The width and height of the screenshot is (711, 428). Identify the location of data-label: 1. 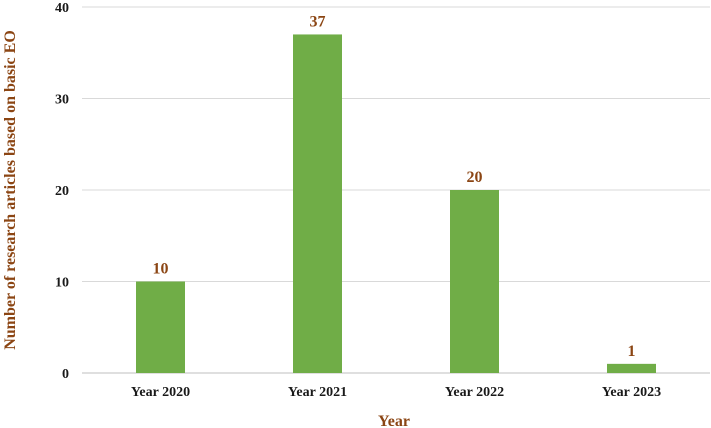
(632, 351).